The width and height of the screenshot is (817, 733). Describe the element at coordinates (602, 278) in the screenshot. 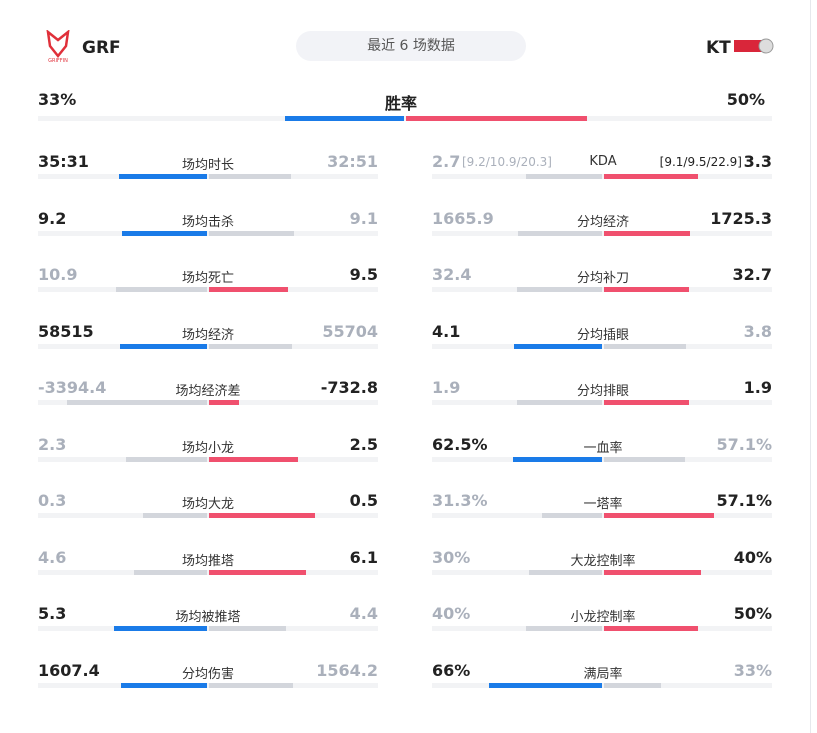

I see `stat-label: 分均补刀` at that location.